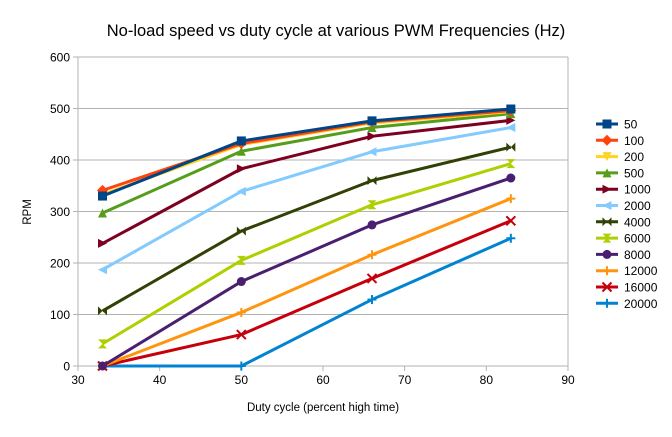 The image size is (672, 437). Describe the element at coordinates (78, 380) in the screenshot. I see `x-tick-label: 30` at that location.